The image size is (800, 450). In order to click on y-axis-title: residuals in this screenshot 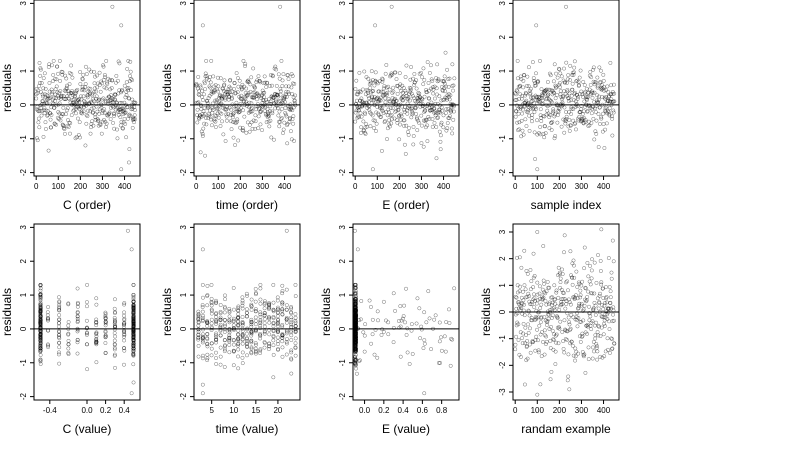, I will do `click(167, 88)`.